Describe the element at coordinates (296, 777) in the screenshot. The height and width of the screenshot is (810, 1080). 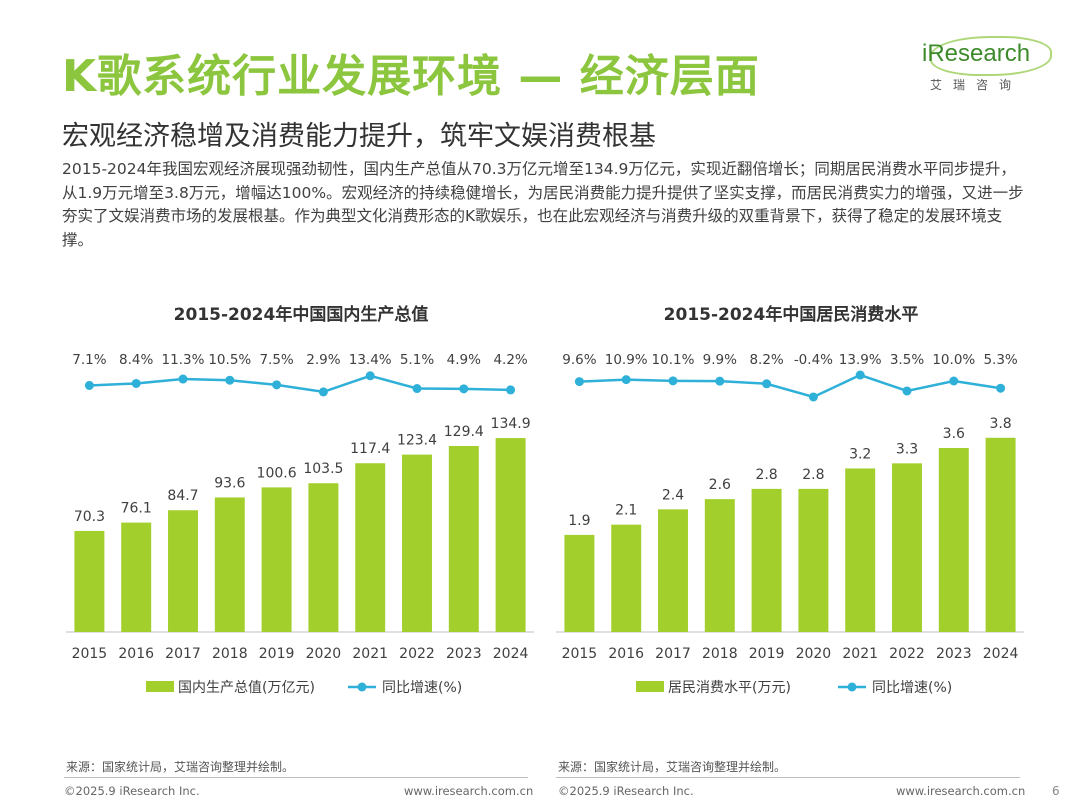
I see `footer-divider-left` at that location.